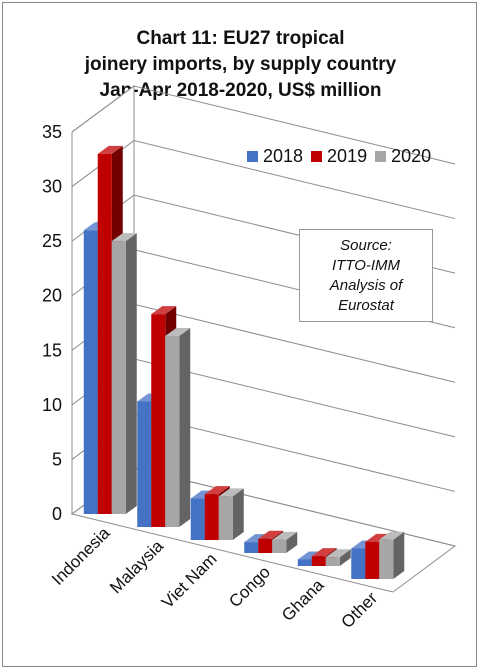  What do you see at coordinates (386, 559) in the screenshot?
I see `bar-front-2020-other` at bounding box center [386, 559].